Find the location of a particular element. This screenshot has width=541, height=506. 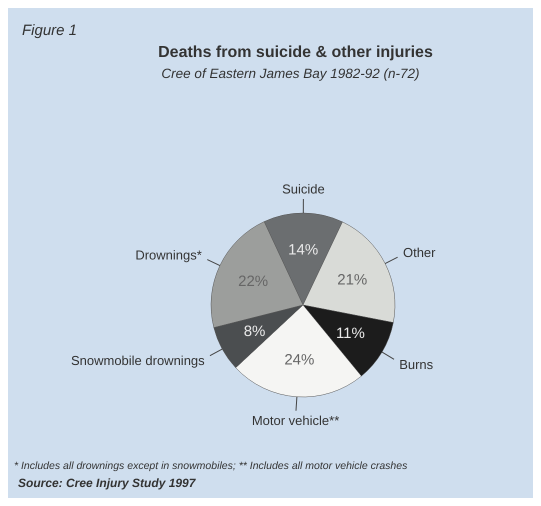

data-label: 21% is located at coordinates (352, 280).